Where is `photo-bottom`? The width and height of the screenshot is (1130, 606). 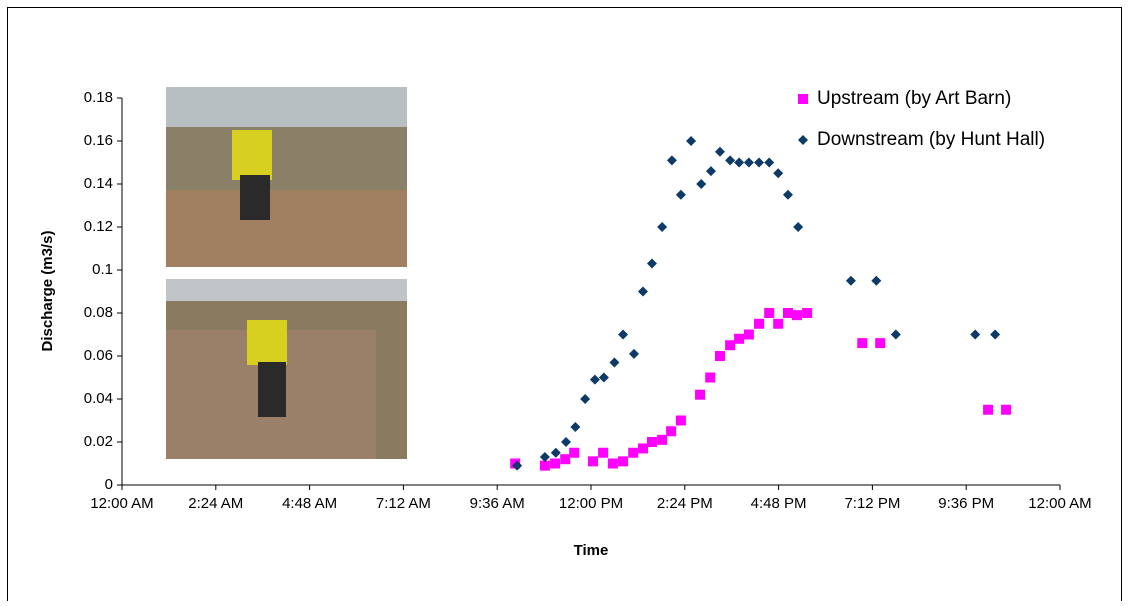 photo-bottom is located at coordinates (286, 369).